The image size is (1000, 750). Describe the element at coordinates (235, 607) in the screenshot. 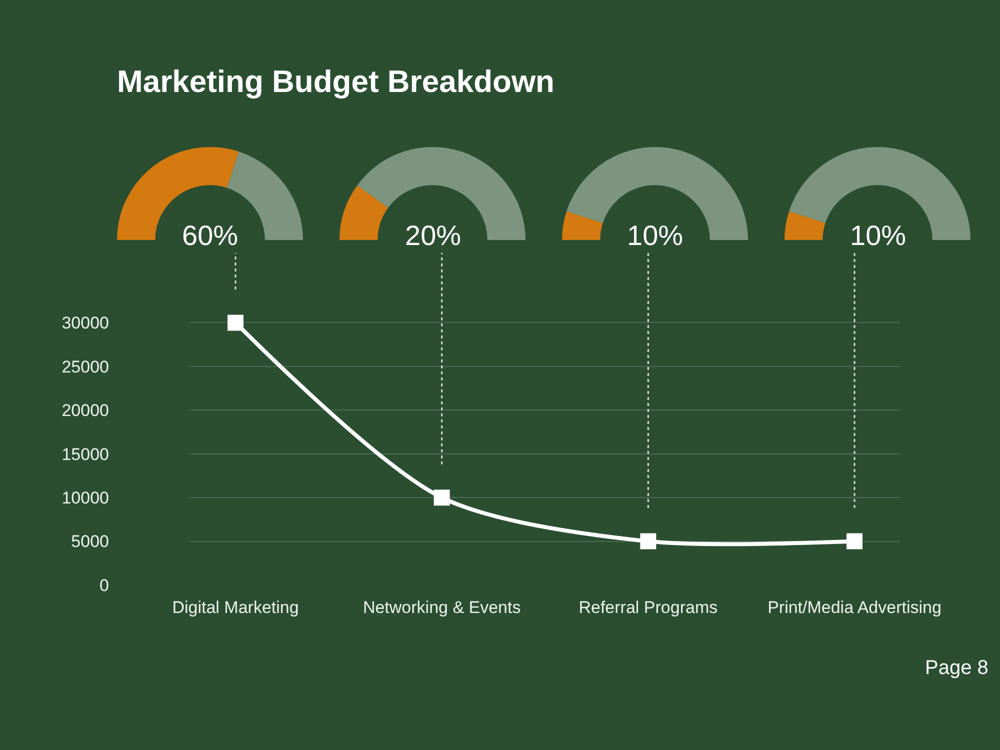

I see `x-tick-label: Digital Marketing` at that location.